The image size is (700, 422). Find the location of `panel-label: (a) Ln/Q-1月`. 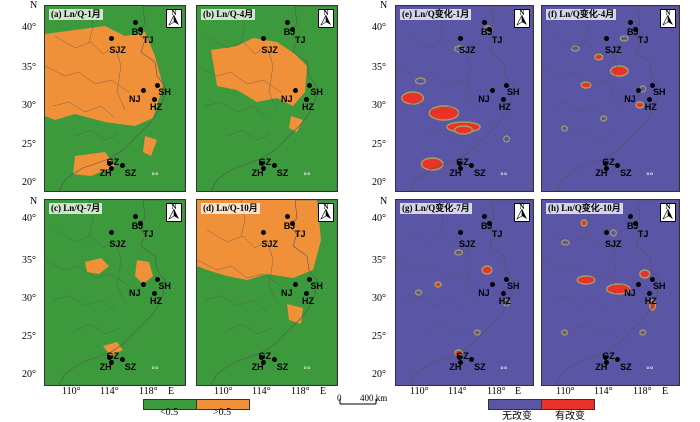

panel-label: (a) Ln/Q-1月 is located at coordinates (76, 14).